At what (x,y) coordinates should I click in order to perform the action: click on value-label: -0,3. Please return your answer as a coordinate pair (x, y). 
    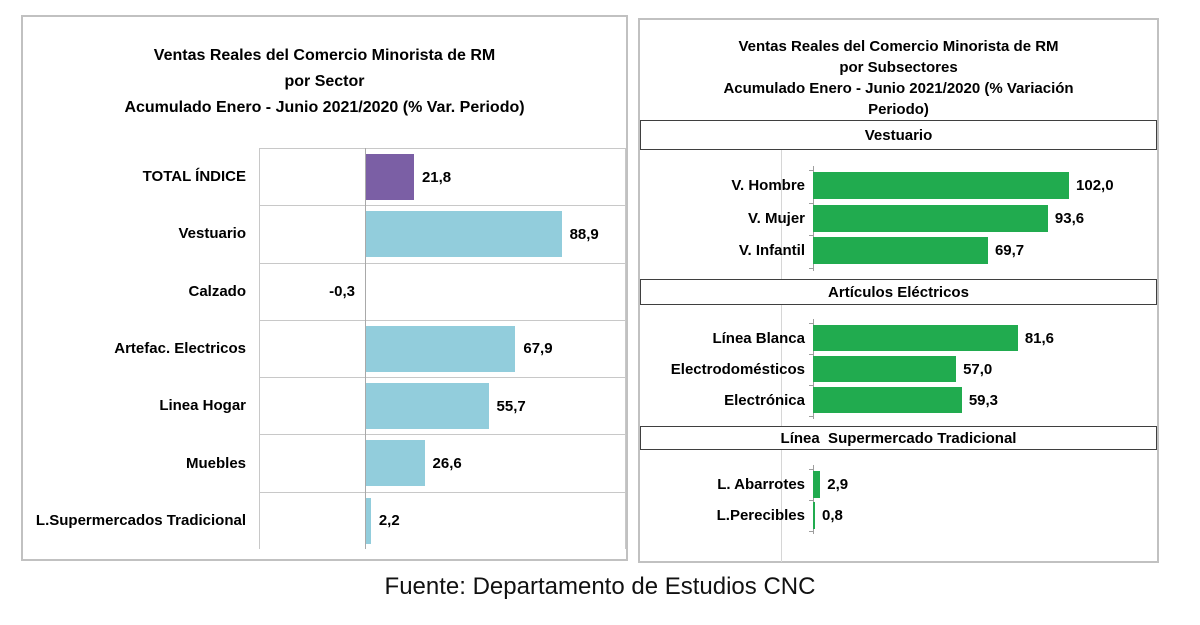
    Looking at the image, I should click on (342, 292).